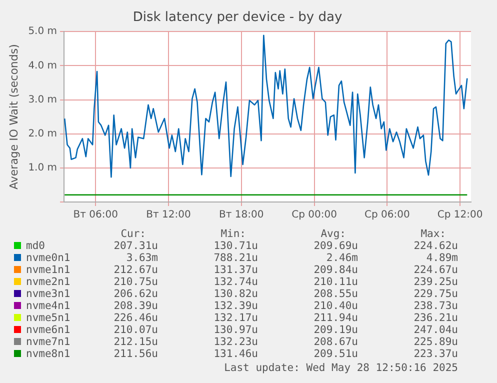  Describe the element at coordinates (235, 258) in the screenshot. I see `text: 788.21u` at that location.